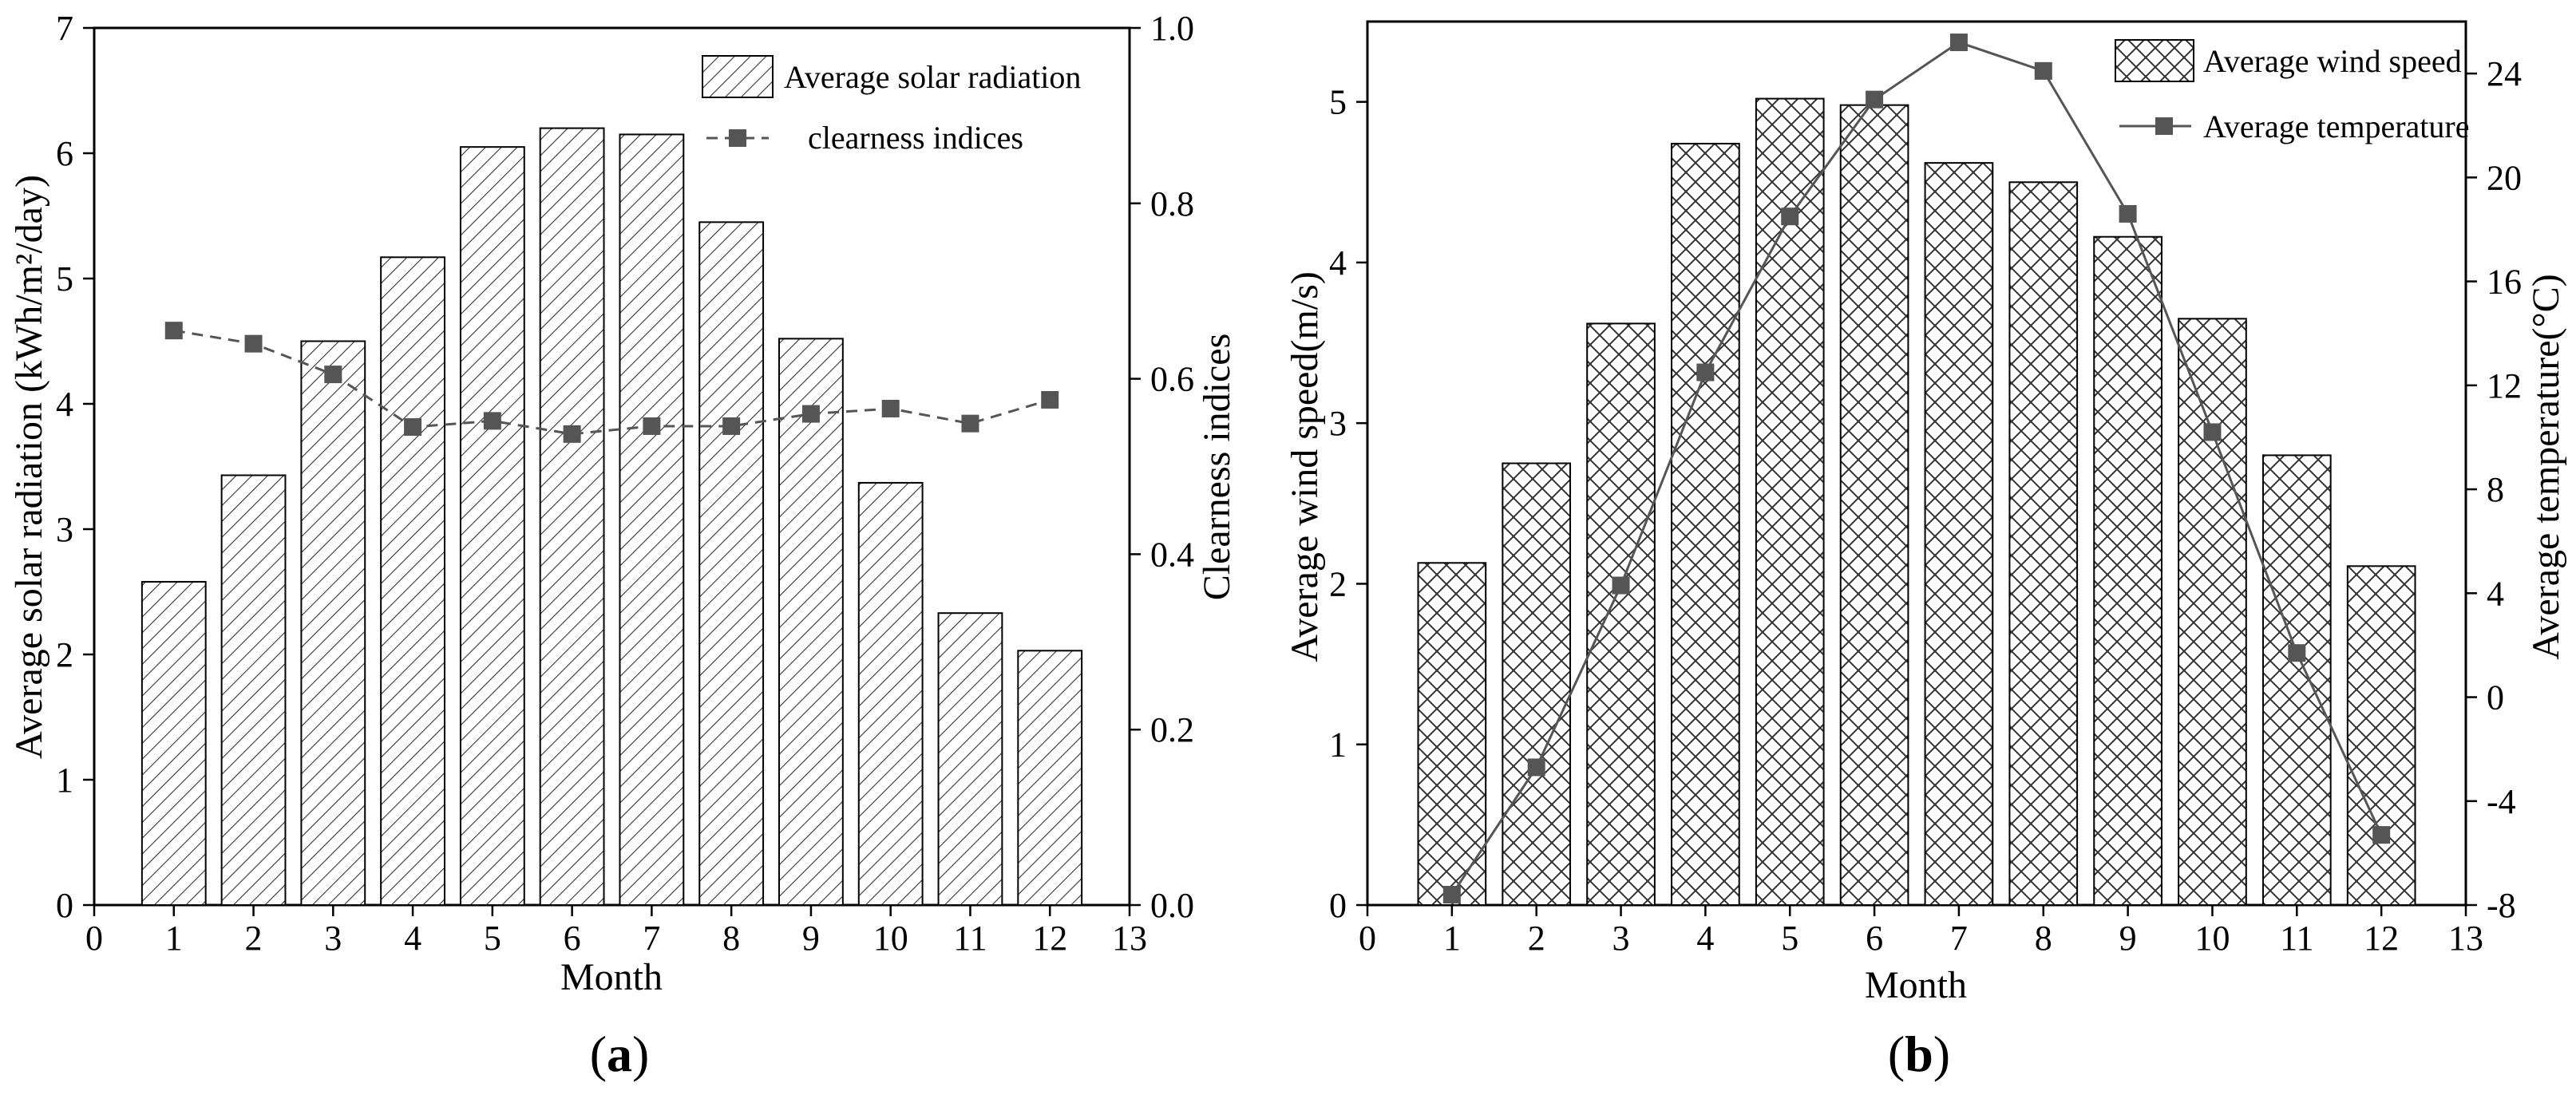  Describe the element at coordinates (970, 939) in the screenshot. I see `x-tick-label: 11` at that location.